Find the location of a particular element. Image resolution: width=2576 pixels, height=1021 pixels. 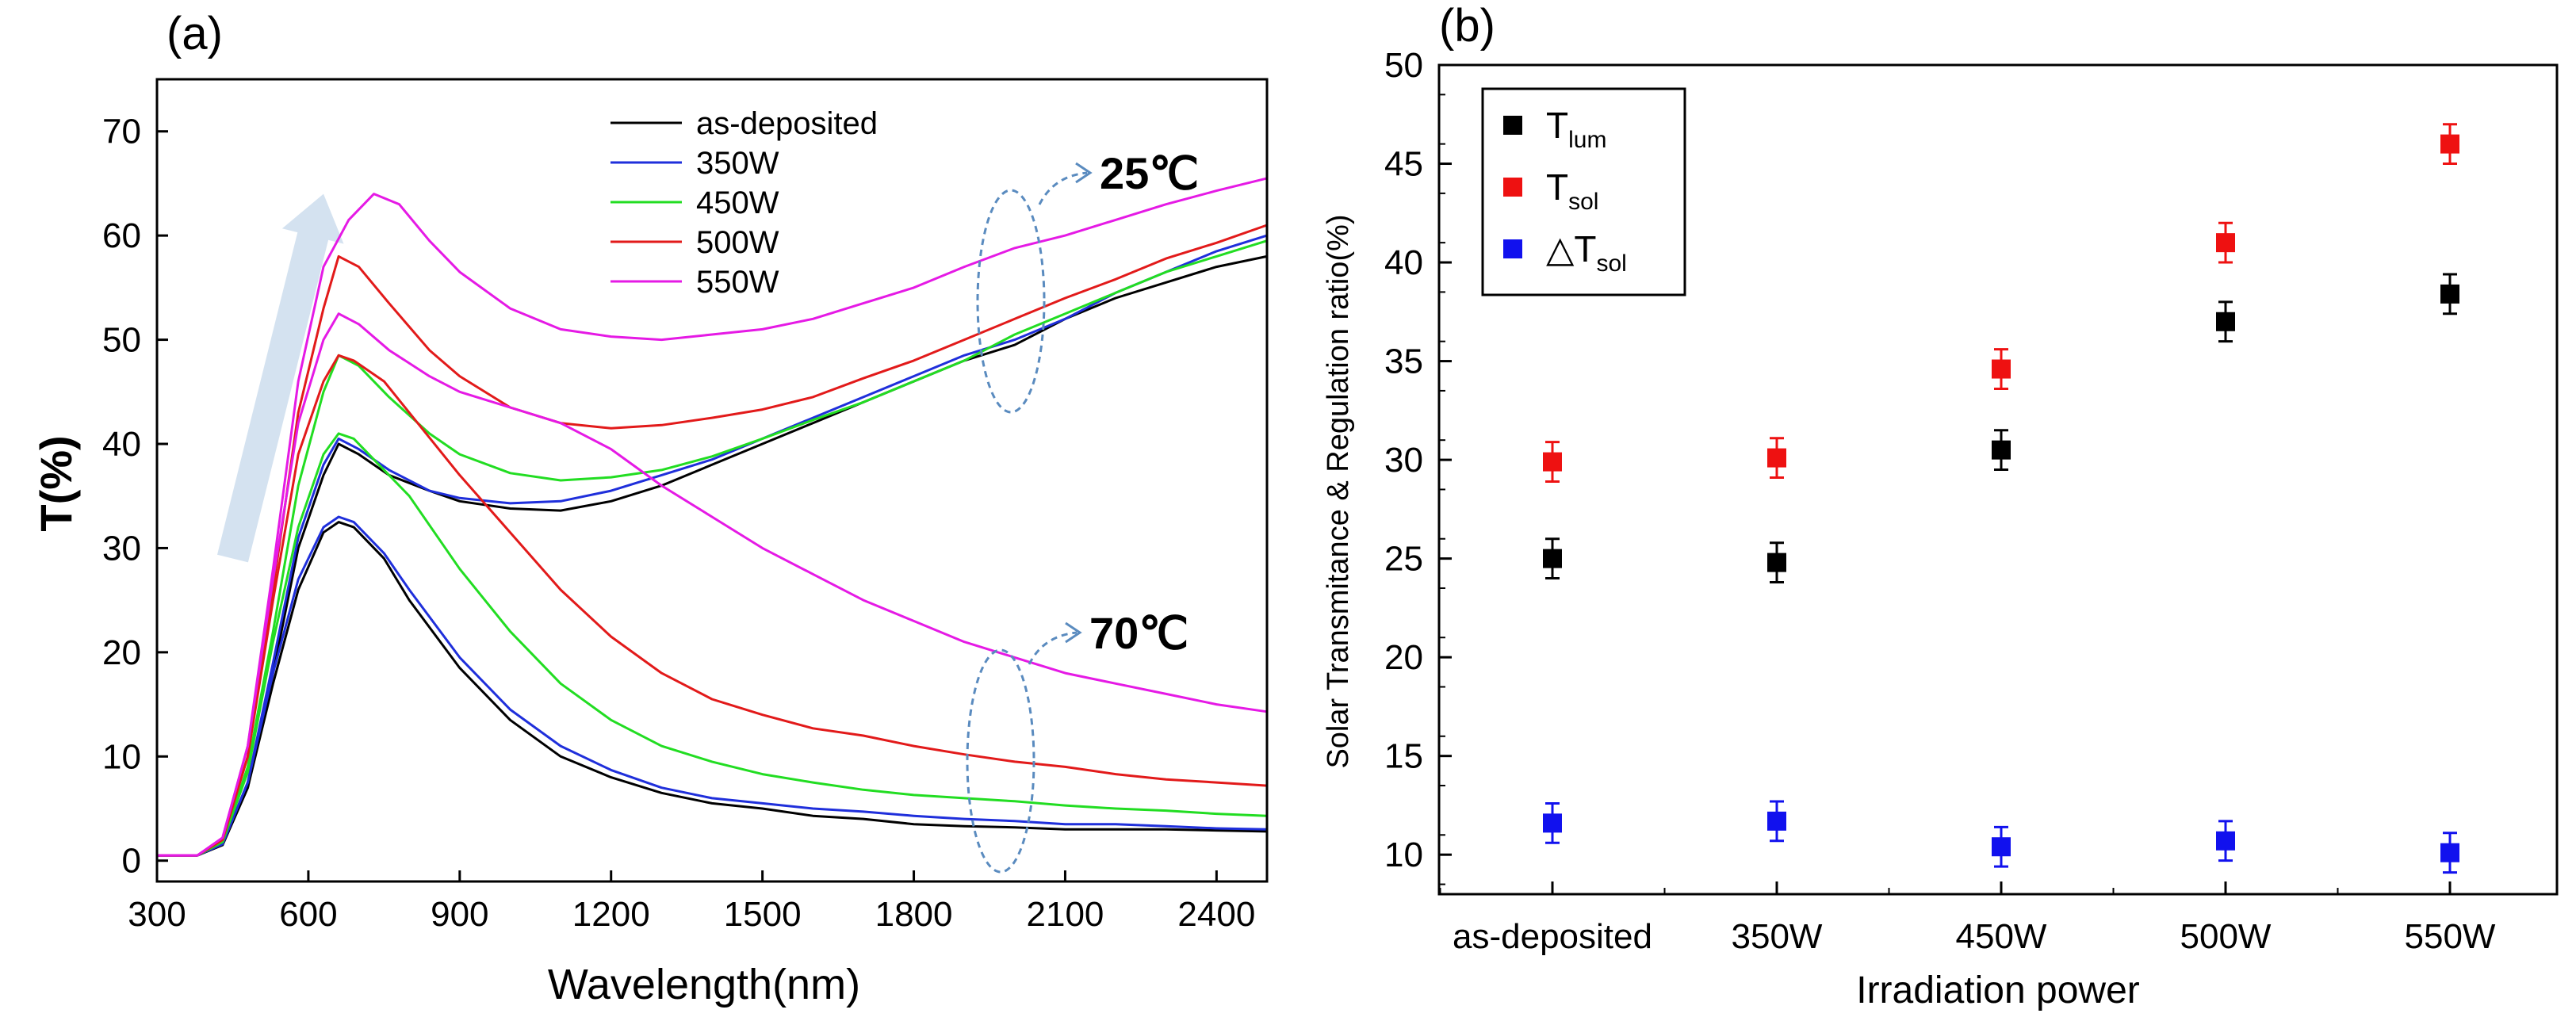

panel-a-x-label: Wavelength(nm) is located at coordinates (704, 984).